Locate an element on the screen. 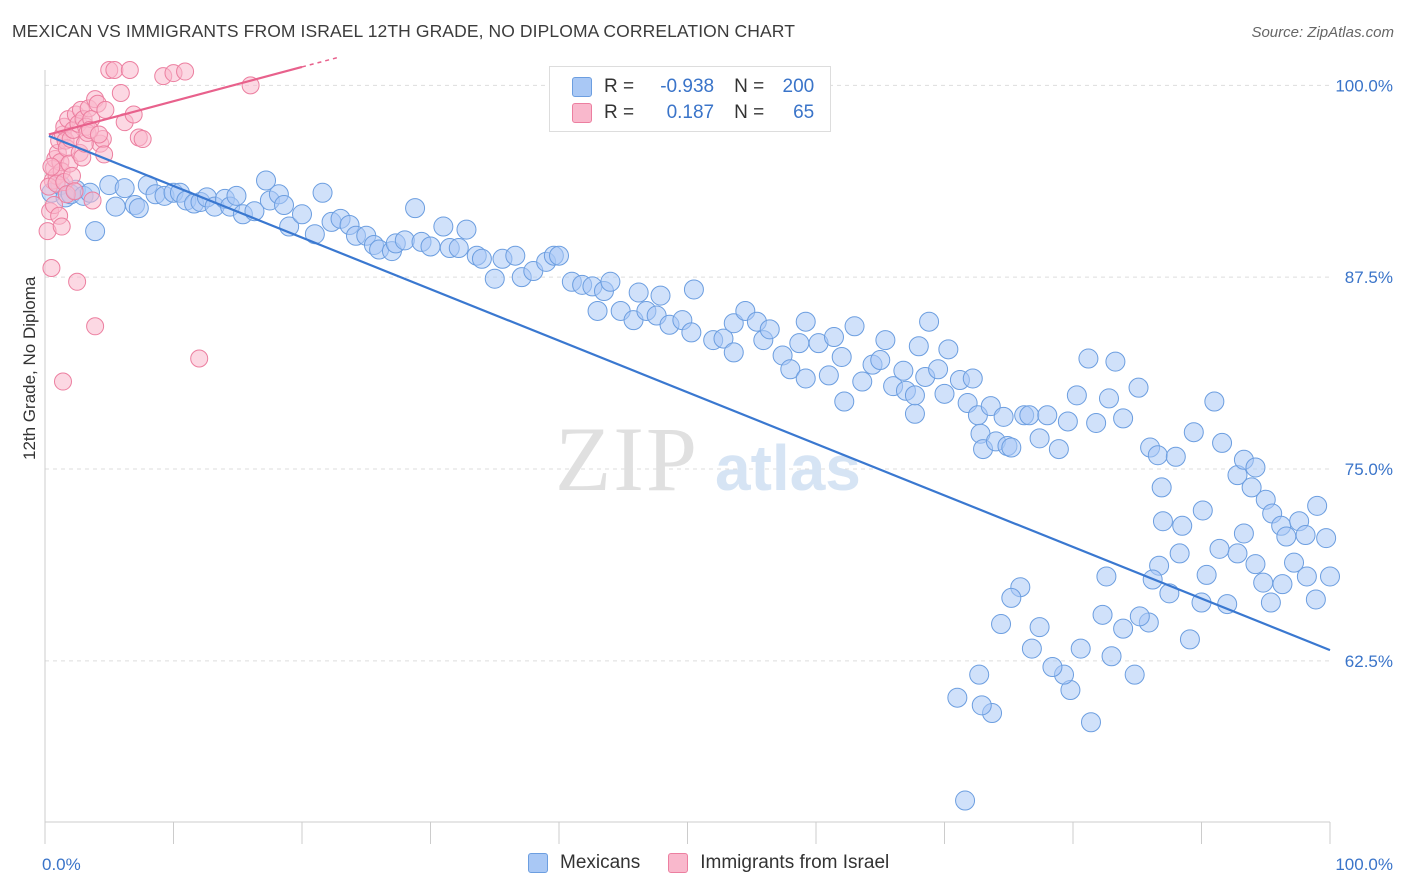  legend-r-value: -0.938 is located at coordinates (687, 86).